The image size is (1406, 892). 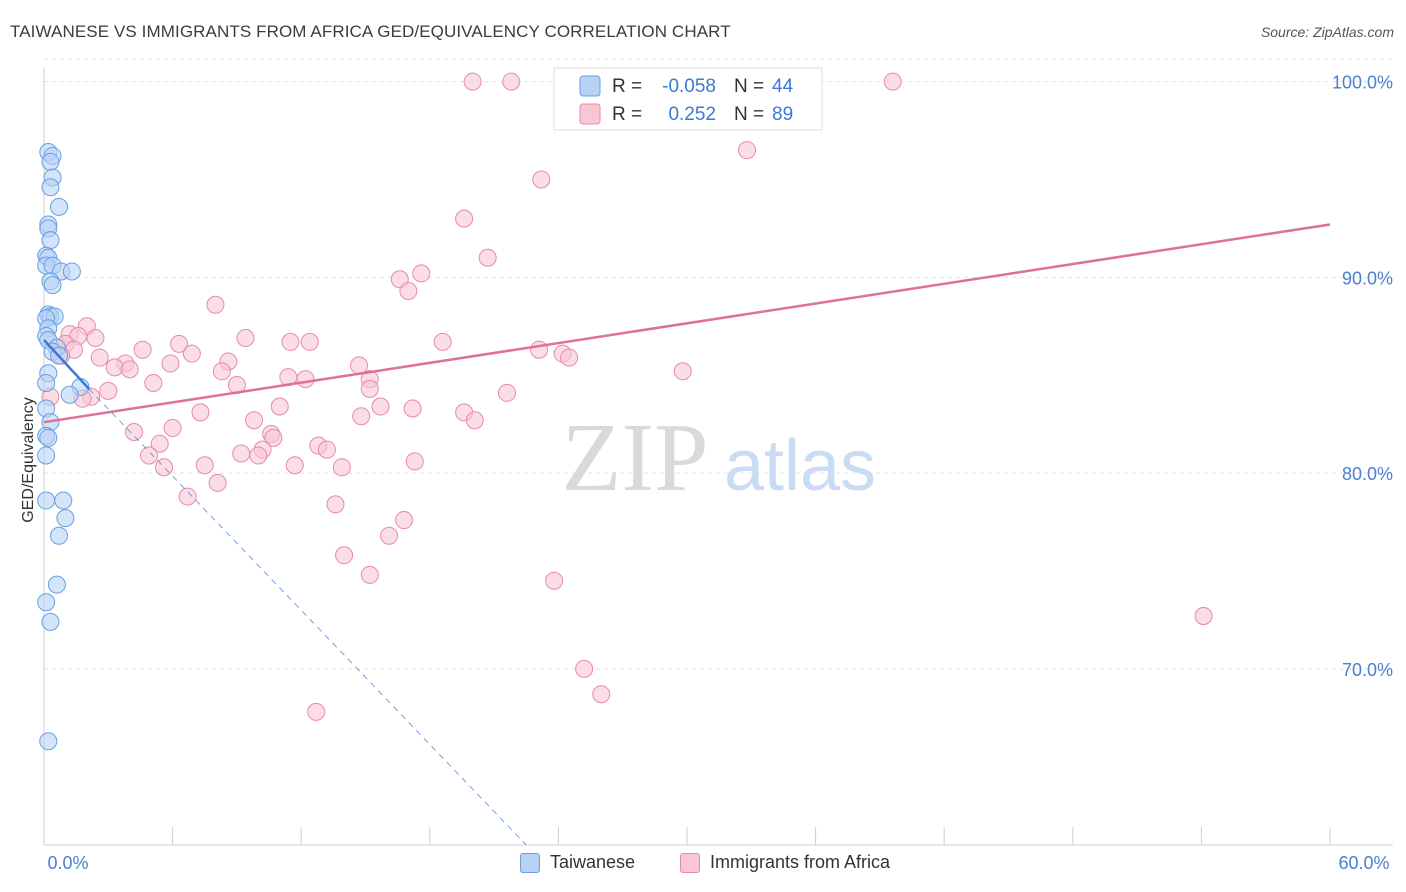 I want to click on legend-n-value-2: 89, so click(x=782, y=114).